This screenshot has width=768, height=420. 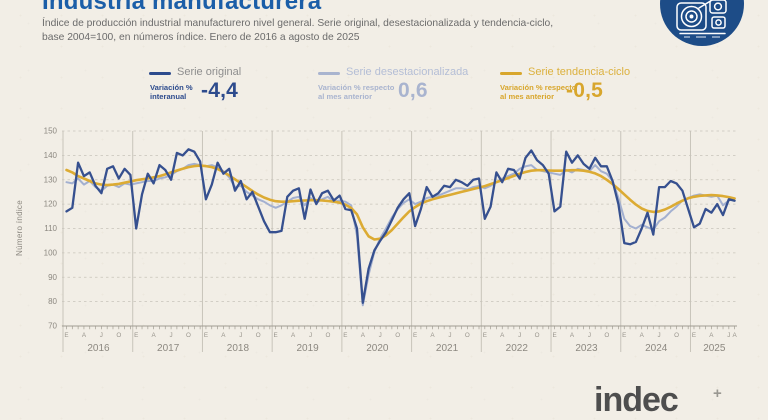 I want to click on svg-text: Número índice, so click(x=19, y=228).